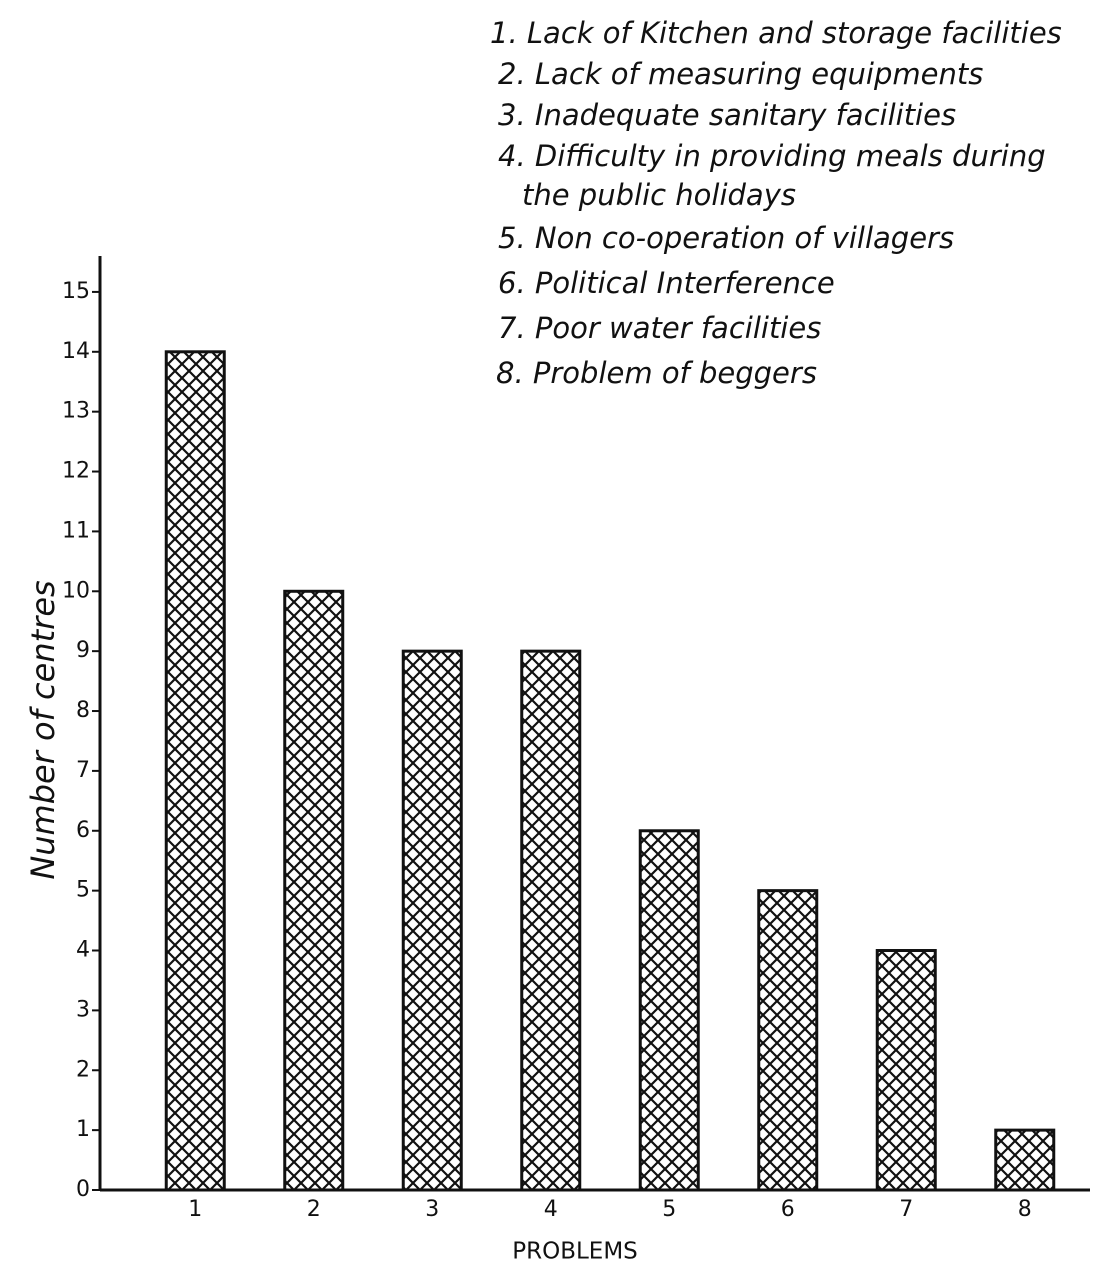 This screenshot has height=1270, width=1108. Describe the element at coordinates (432, 1209) in the screenshot. I see `x-tick-label: 3` at that location.